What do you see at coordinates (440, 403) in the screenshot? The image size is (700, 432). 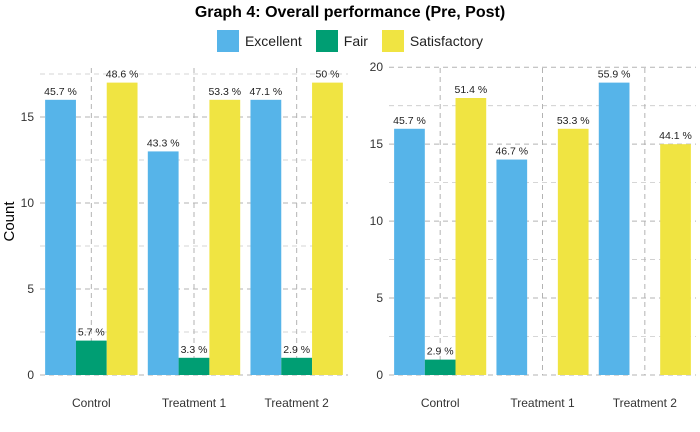 I see `panel-post-xtick-label: Control` at bounding box center [440, 403].